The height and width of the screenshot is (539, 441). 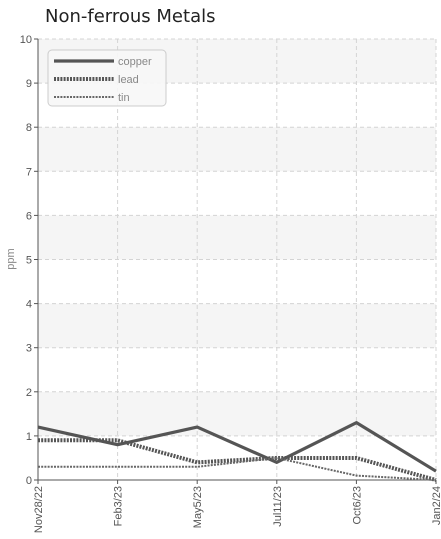 What do you see at coordinates (39, 509) in the screenshot?
I see `x-tick-label: Nov28/22` at bounding box center [39, 509].